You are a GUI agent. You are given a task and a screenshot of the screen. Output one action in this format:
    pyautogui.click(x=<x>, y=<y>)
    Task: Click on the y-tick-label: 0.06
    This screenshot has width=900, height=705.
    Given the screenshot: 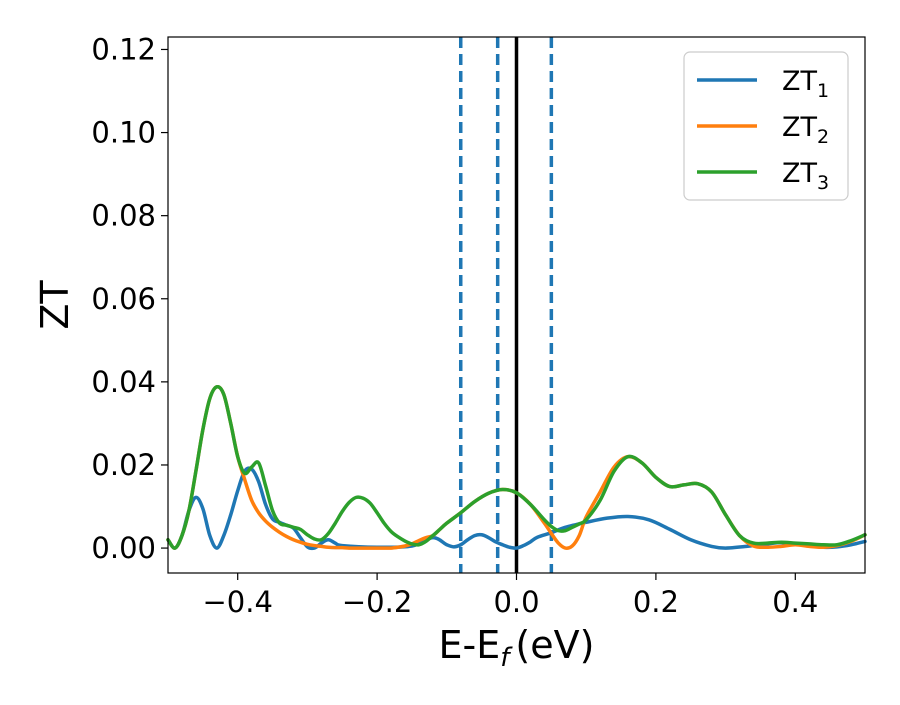 What is the action you would take?
    pyautogui.click(x=123, y=299)
    